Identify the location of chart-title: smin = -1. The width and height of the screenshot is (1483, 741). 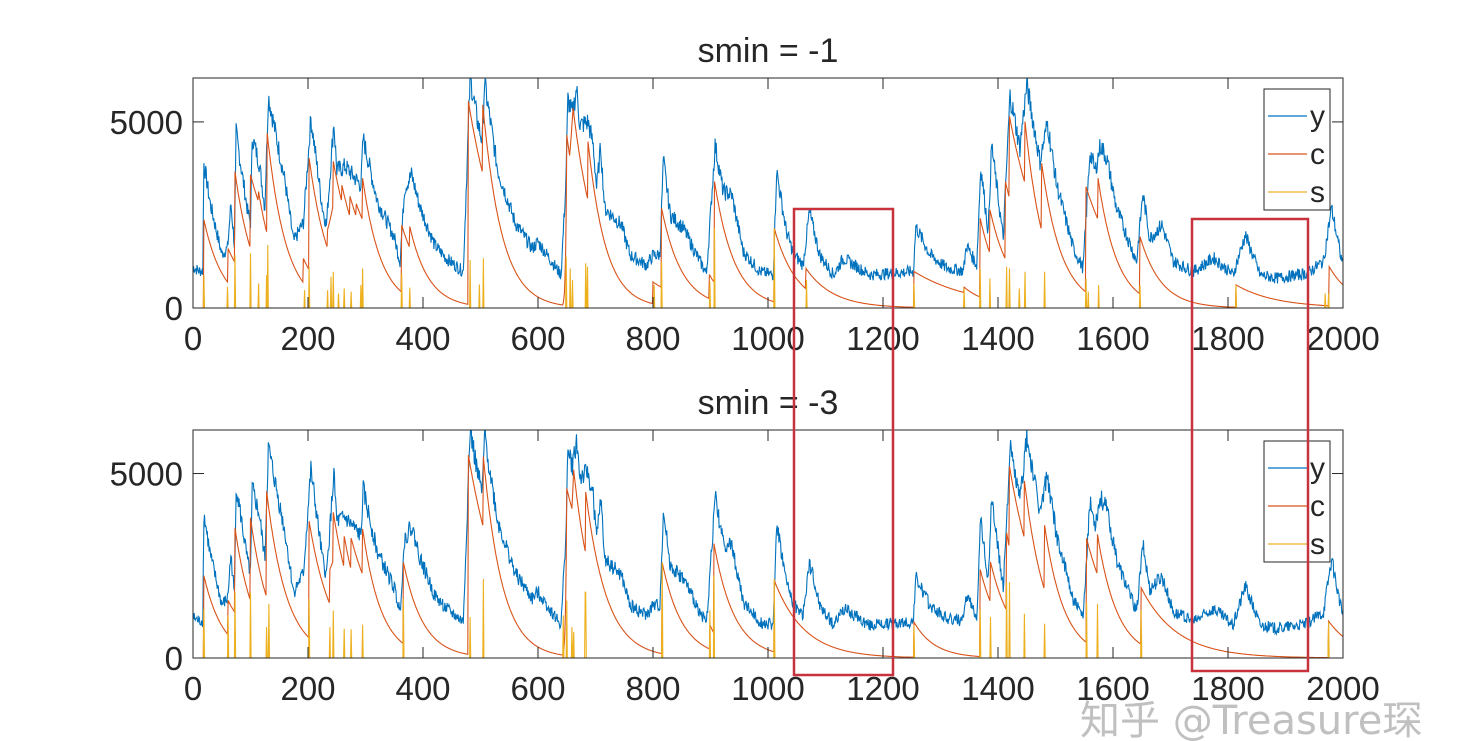
(768, 51).